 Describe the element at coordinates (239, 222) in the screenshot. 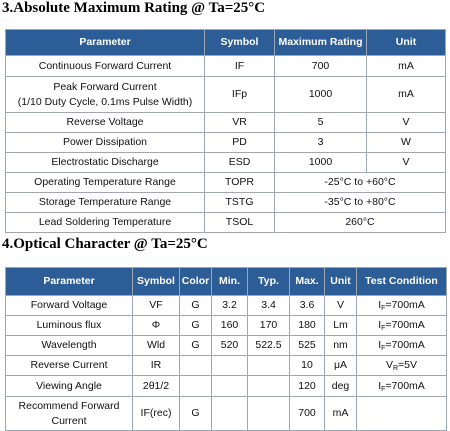

I see `cell-symbol: TSOL` at that location.